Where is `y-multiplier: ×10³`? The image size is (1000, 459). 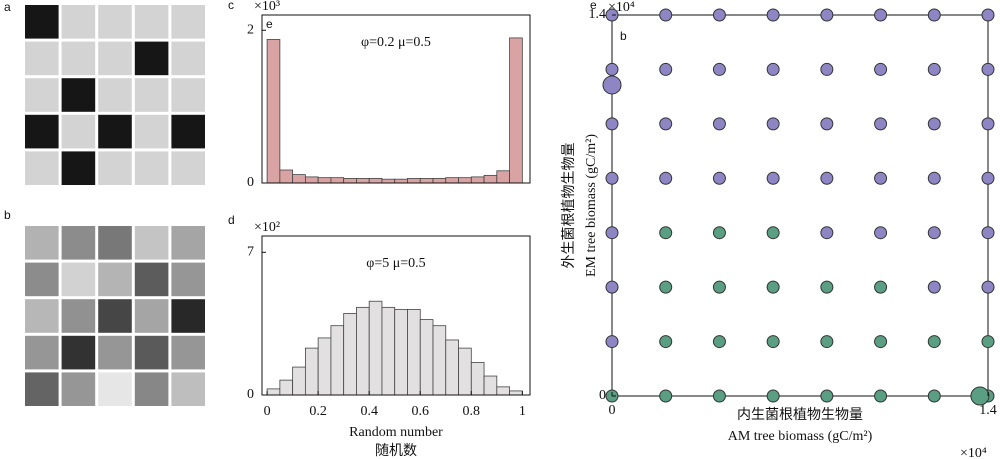 y-multiplier: ×10³ is located at coordinates (267, 7).